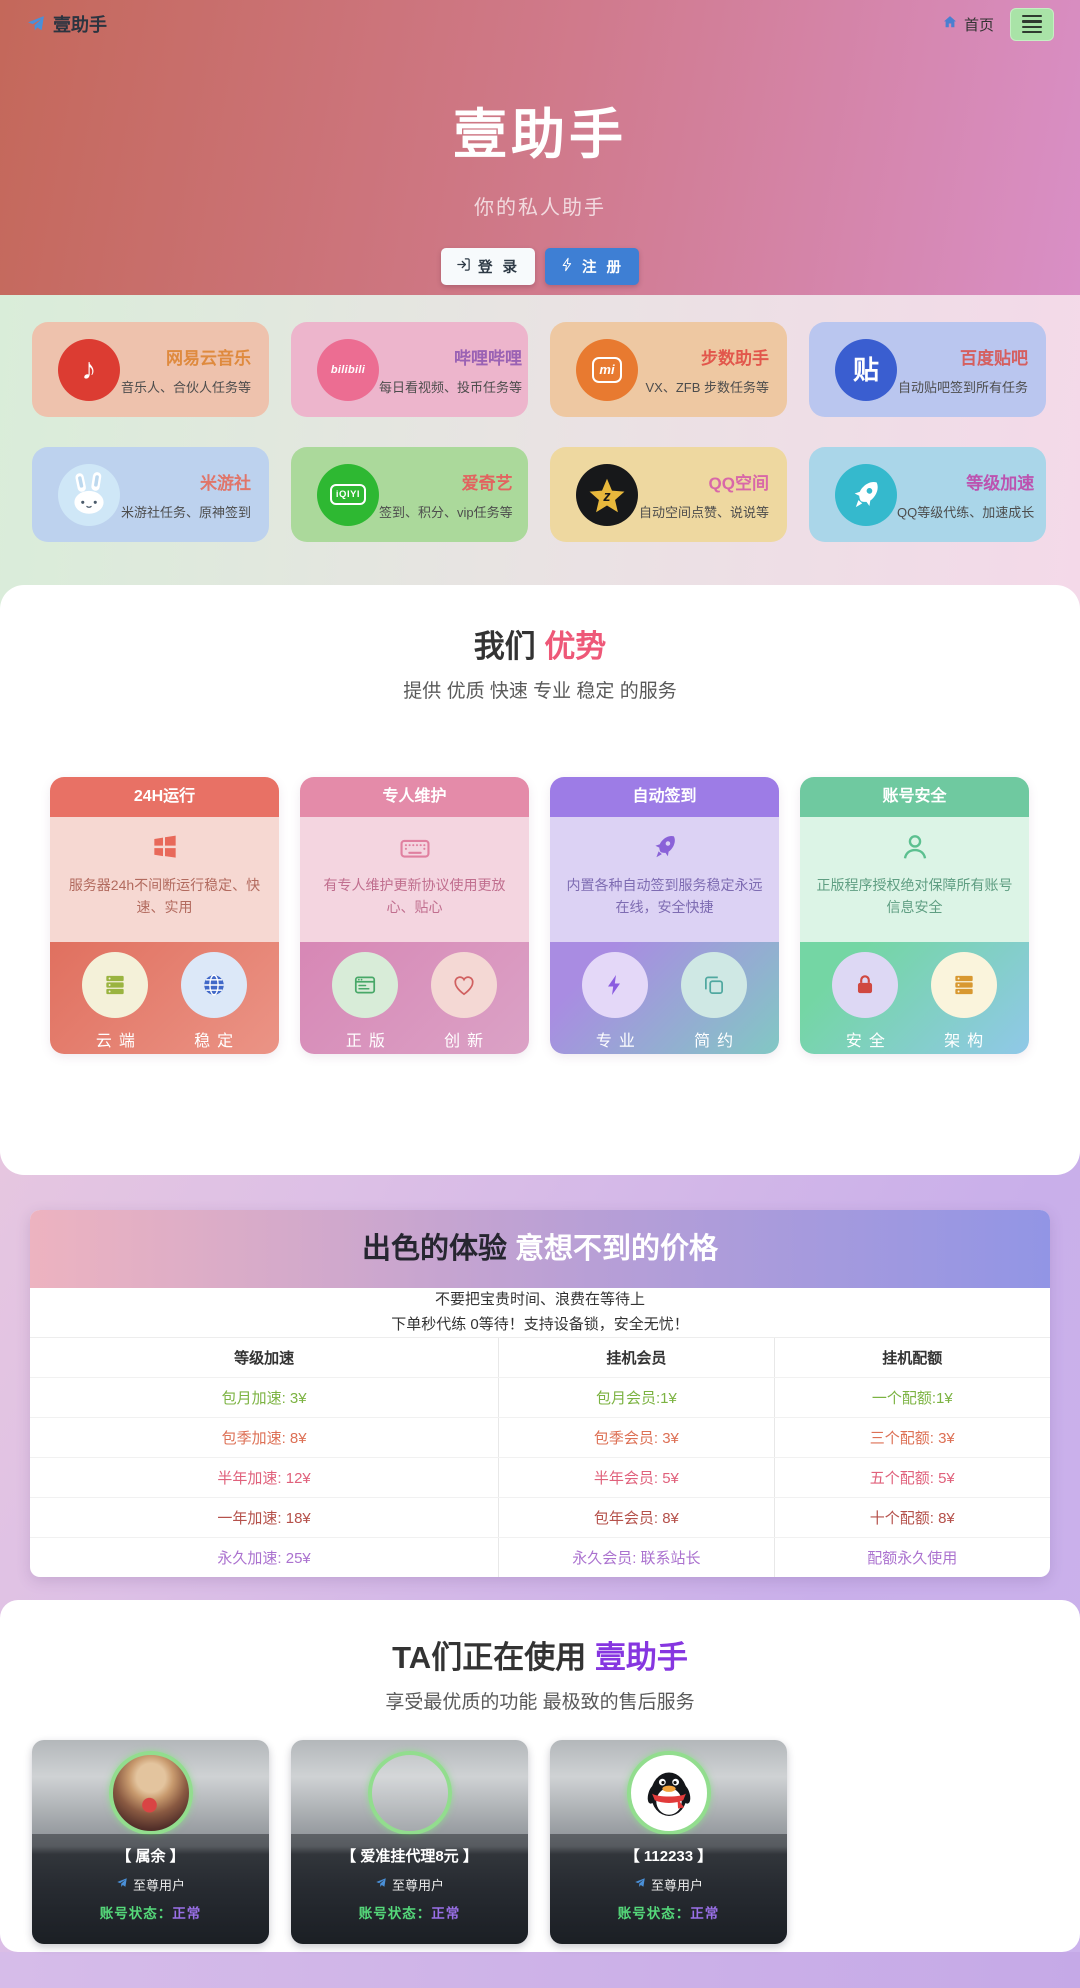  I want to click on feature-label: 云端, so click(118, 1041).